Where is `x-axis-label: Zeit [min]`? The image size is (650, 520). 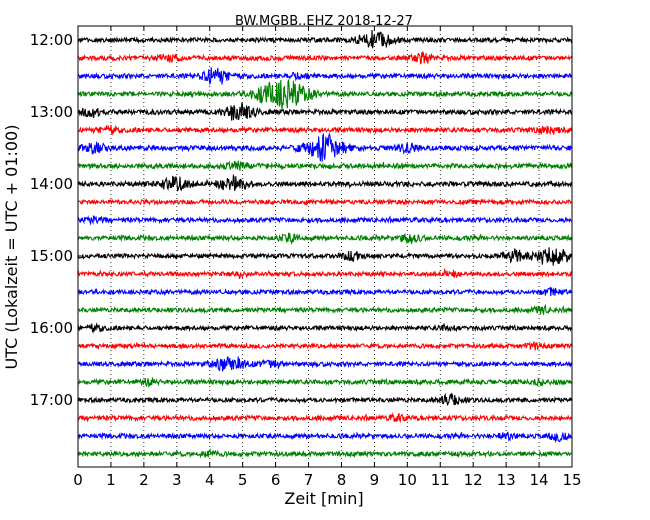 x-axis-label: Zeit [min] is located at coordinates (323, 498).